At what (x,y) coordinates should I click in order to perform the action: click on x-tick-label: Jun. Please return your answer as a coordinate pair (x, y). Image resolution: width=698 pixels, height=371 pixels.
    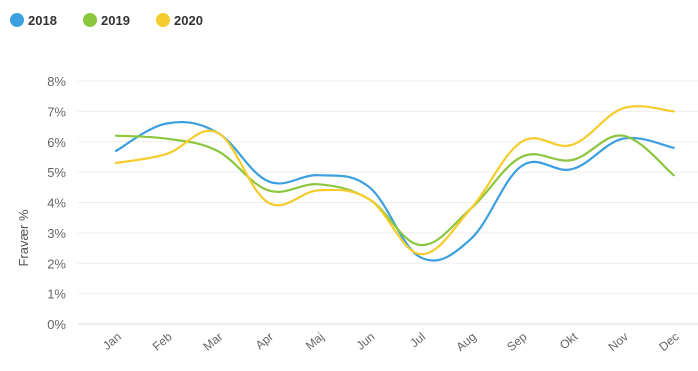
    Looking at the image, I should click on (366, 341).